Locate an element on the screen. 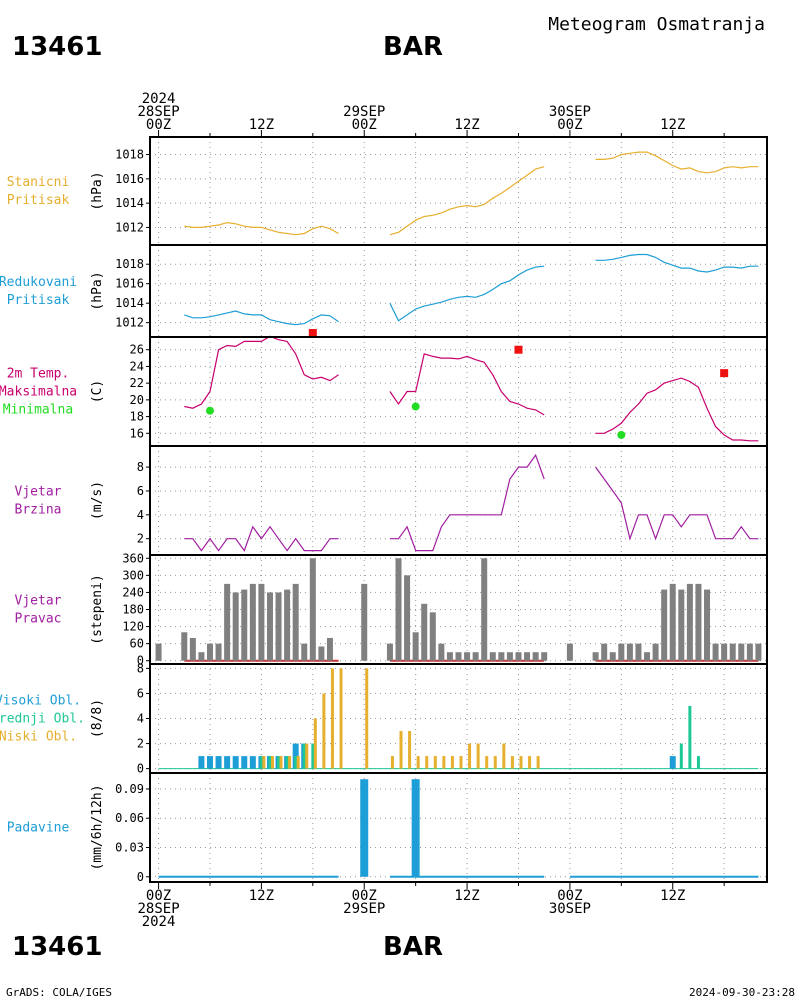 Image resolution: width=800 pixels, height=1000 pixels. y-tick-label: 0.03 is located at coordinates (129, 848).